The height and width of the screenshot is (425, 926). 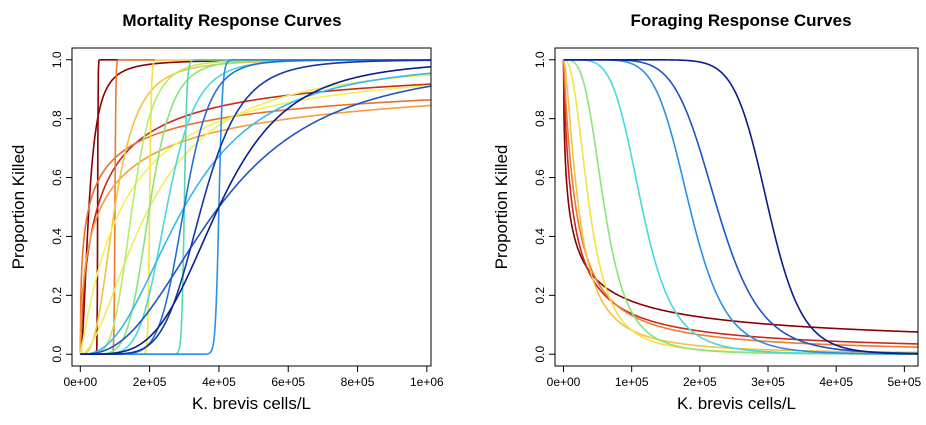 I want to click on chart-title: Mortality Response Curves, so click(x=231, y=20).